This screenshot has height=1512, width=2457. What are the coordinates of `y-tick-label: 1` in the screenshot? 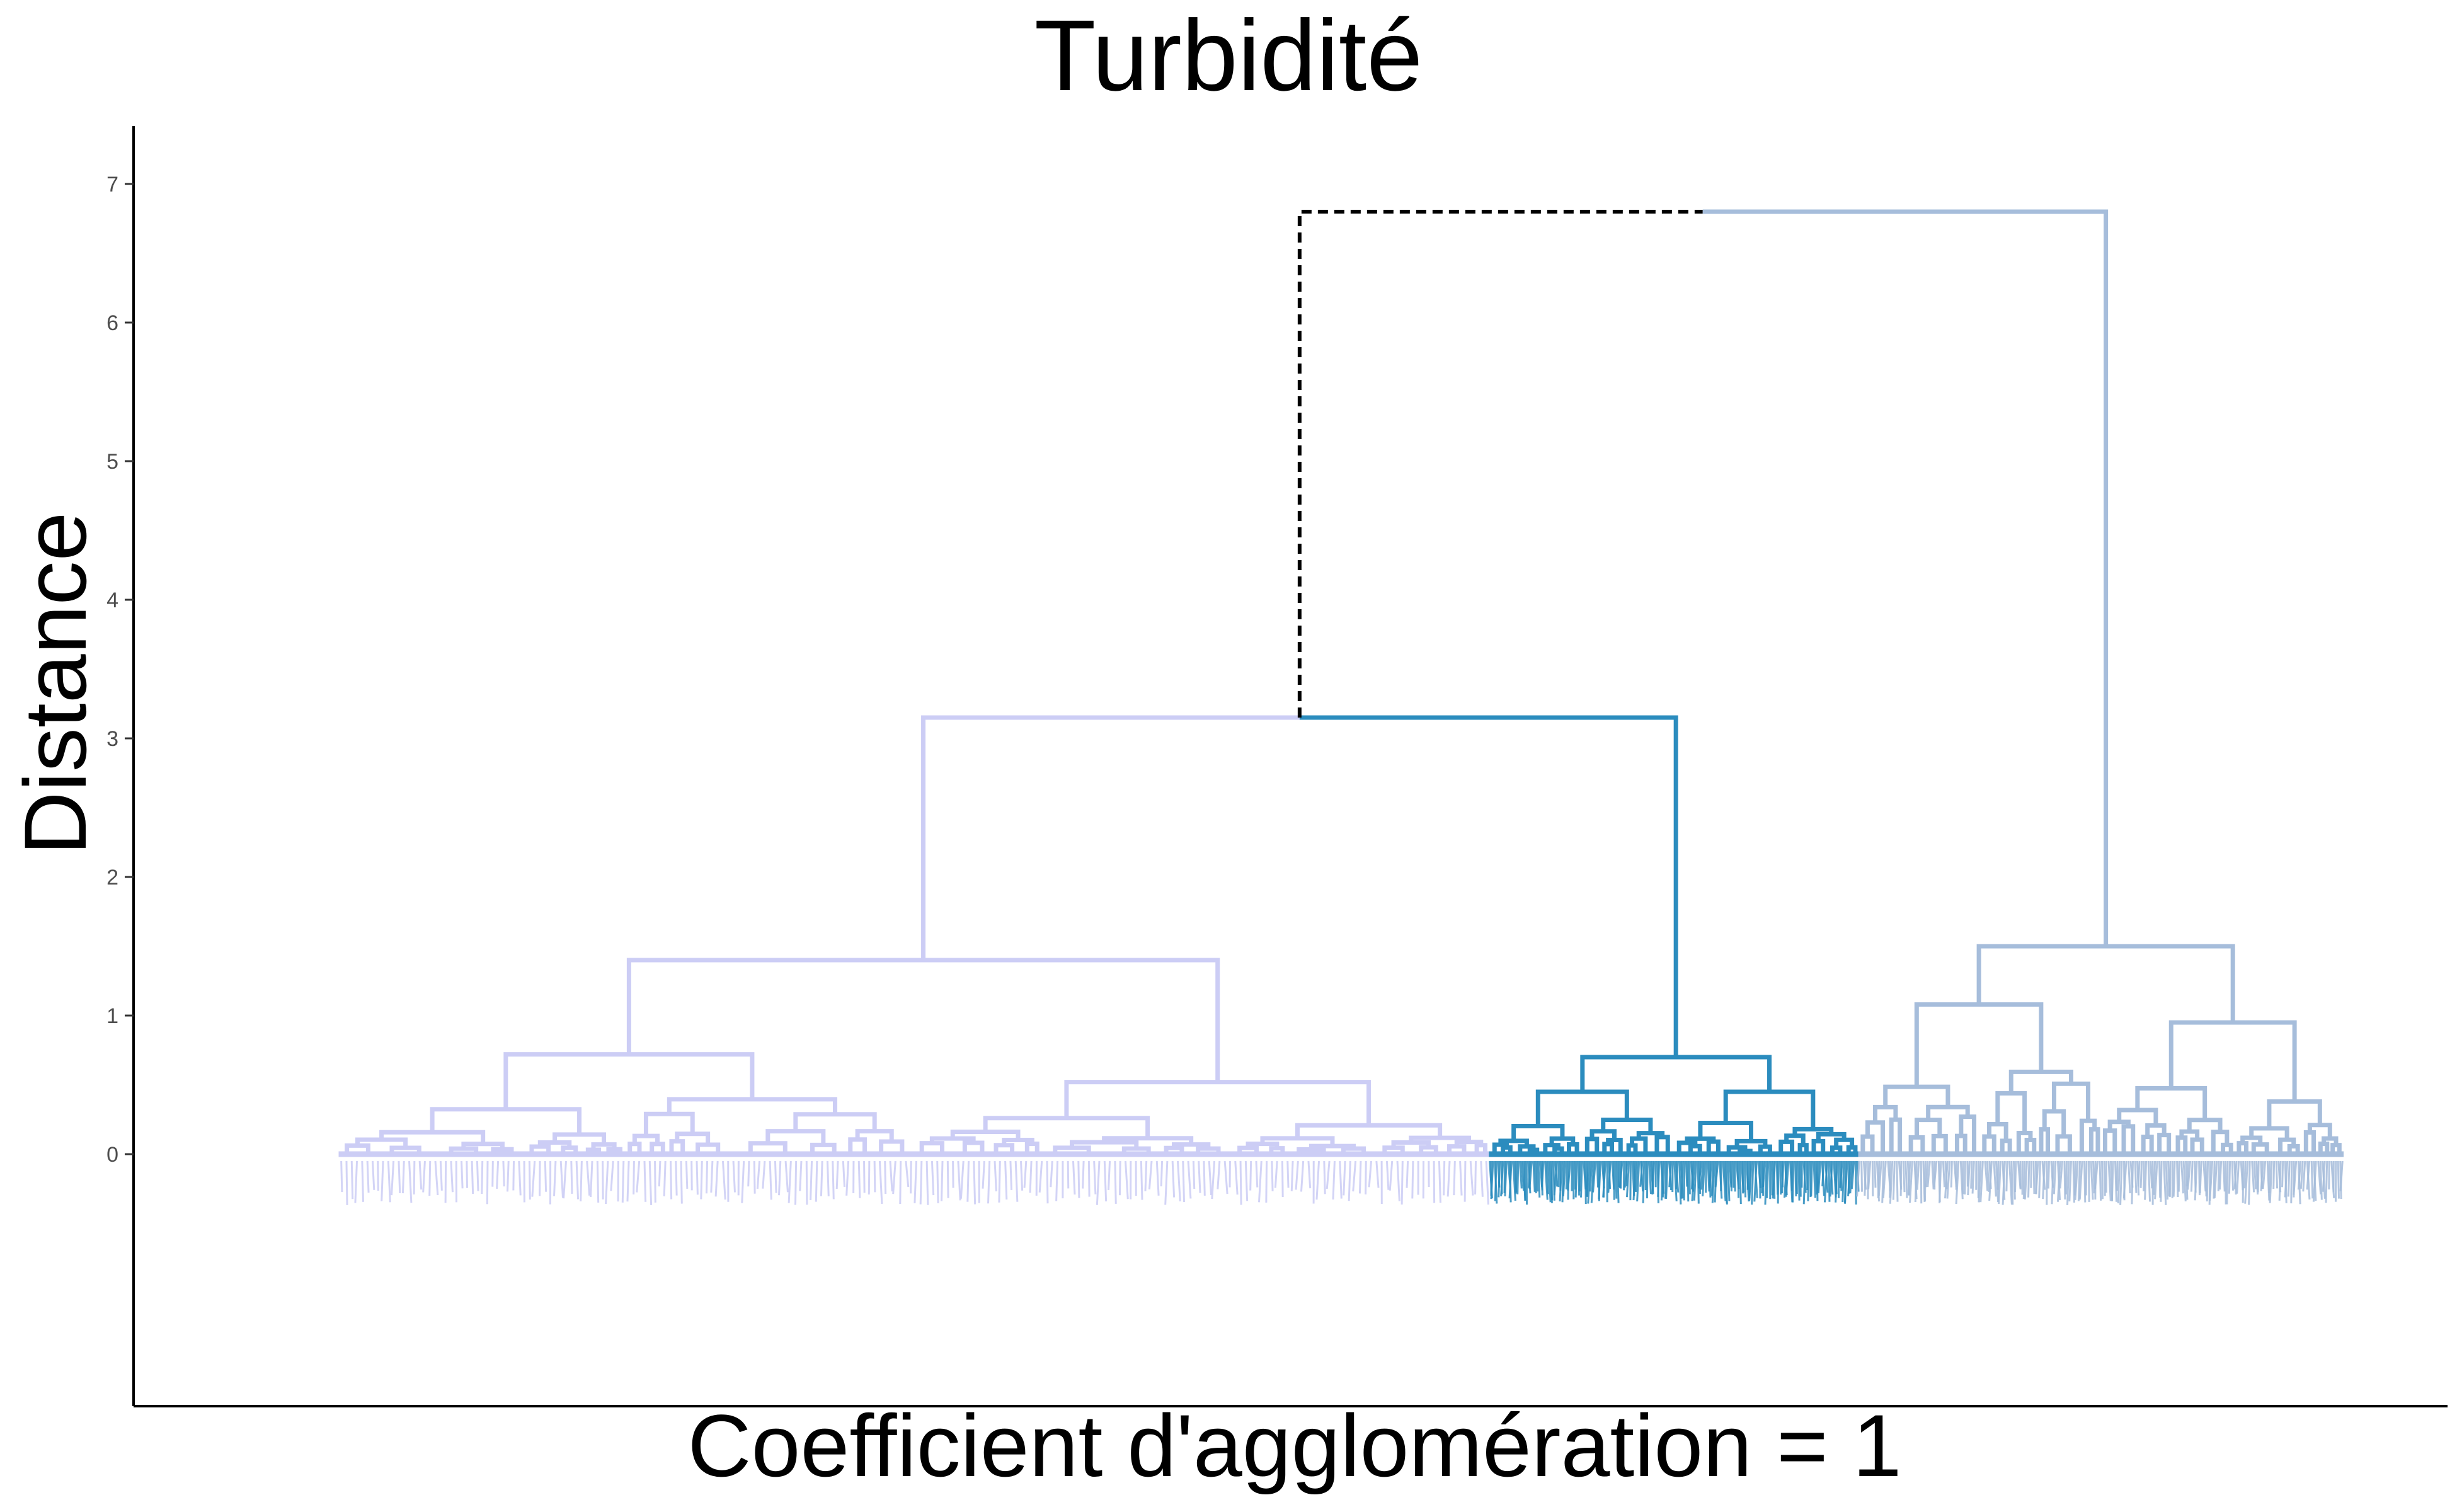 It's located at (112, 1016).